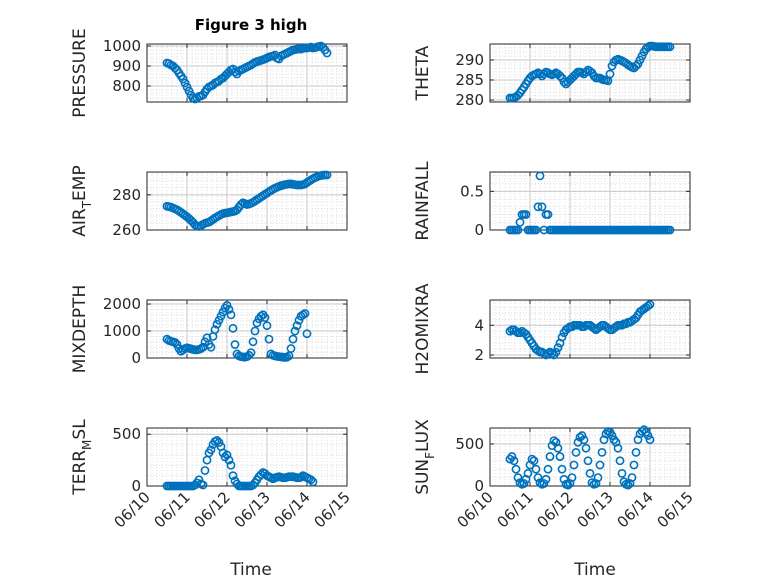  Describe the element at coordinates (122, 304) in the screenshot. I see `y-tick-label: 2000` at that location.